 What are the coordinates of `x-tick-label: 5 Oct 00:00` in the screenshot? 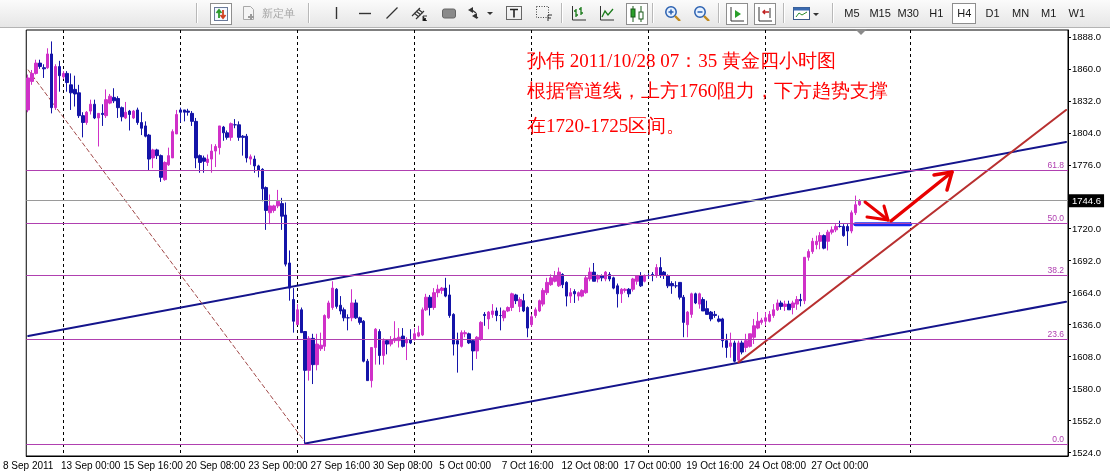 It's located at (465, 465).